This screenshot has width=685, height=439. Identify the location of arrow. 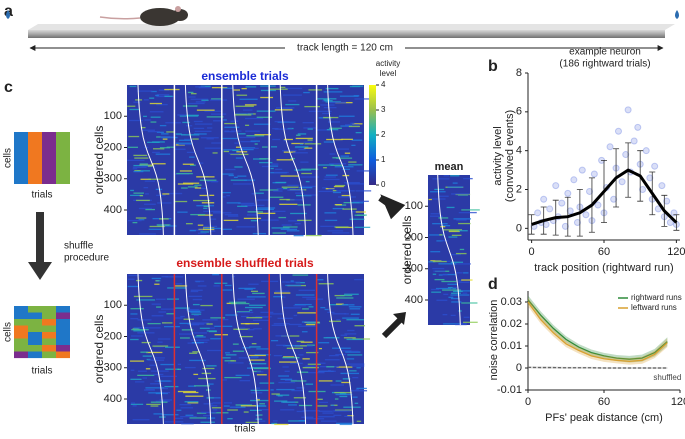
(392, 207).